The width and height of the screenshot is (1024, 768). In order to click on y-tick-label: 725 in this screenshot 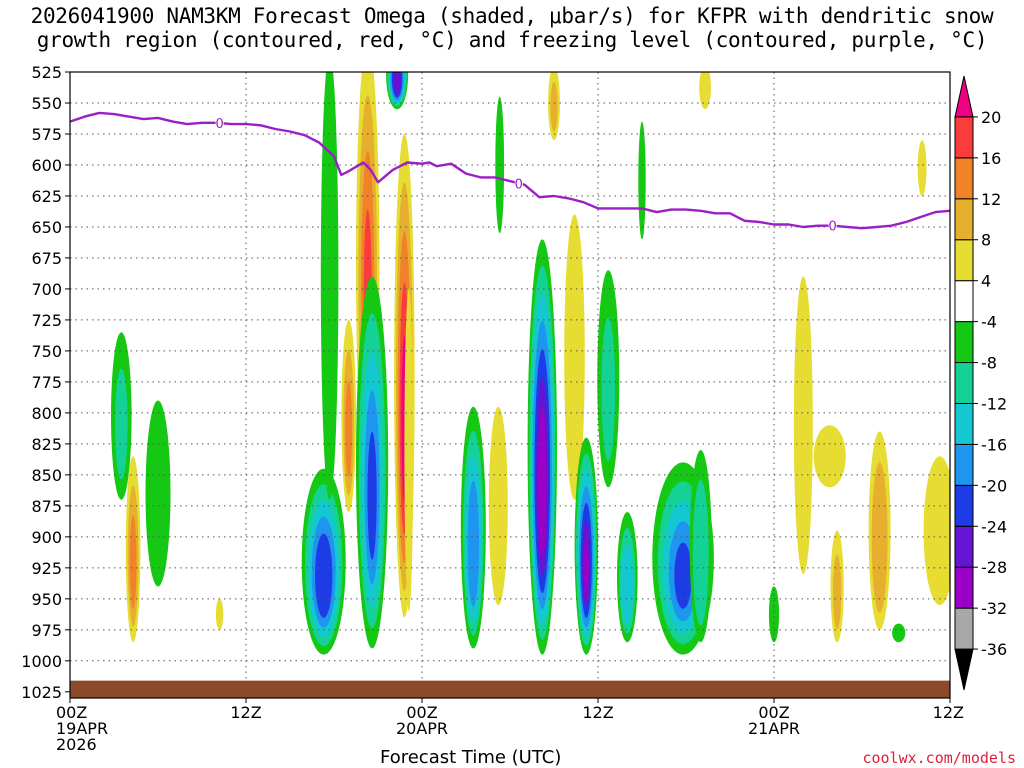, I will do `click(46, 320)`.